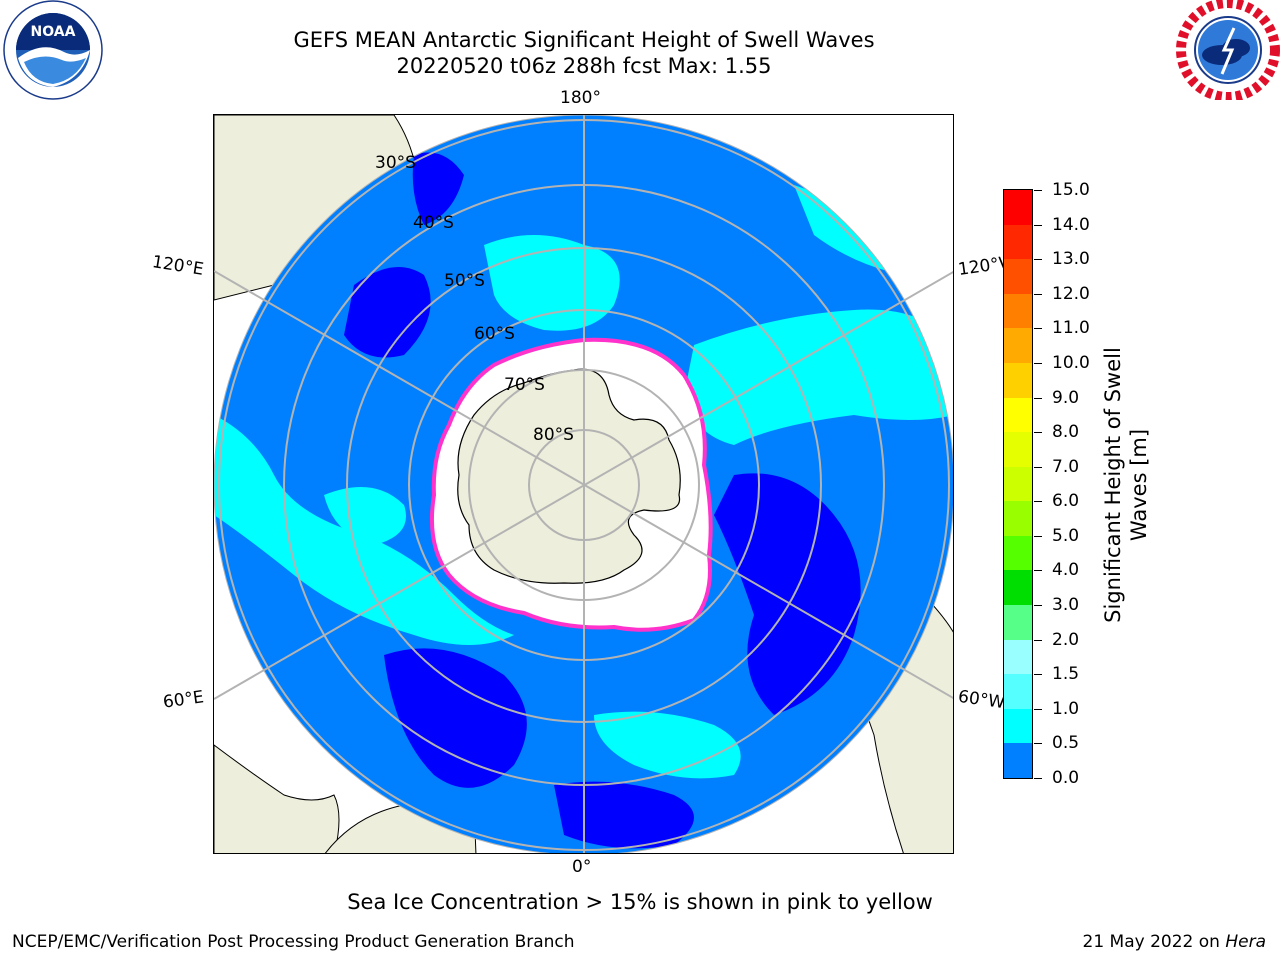  I want to click on colorbar-tick-label: 3.0, so click(1066, 605).